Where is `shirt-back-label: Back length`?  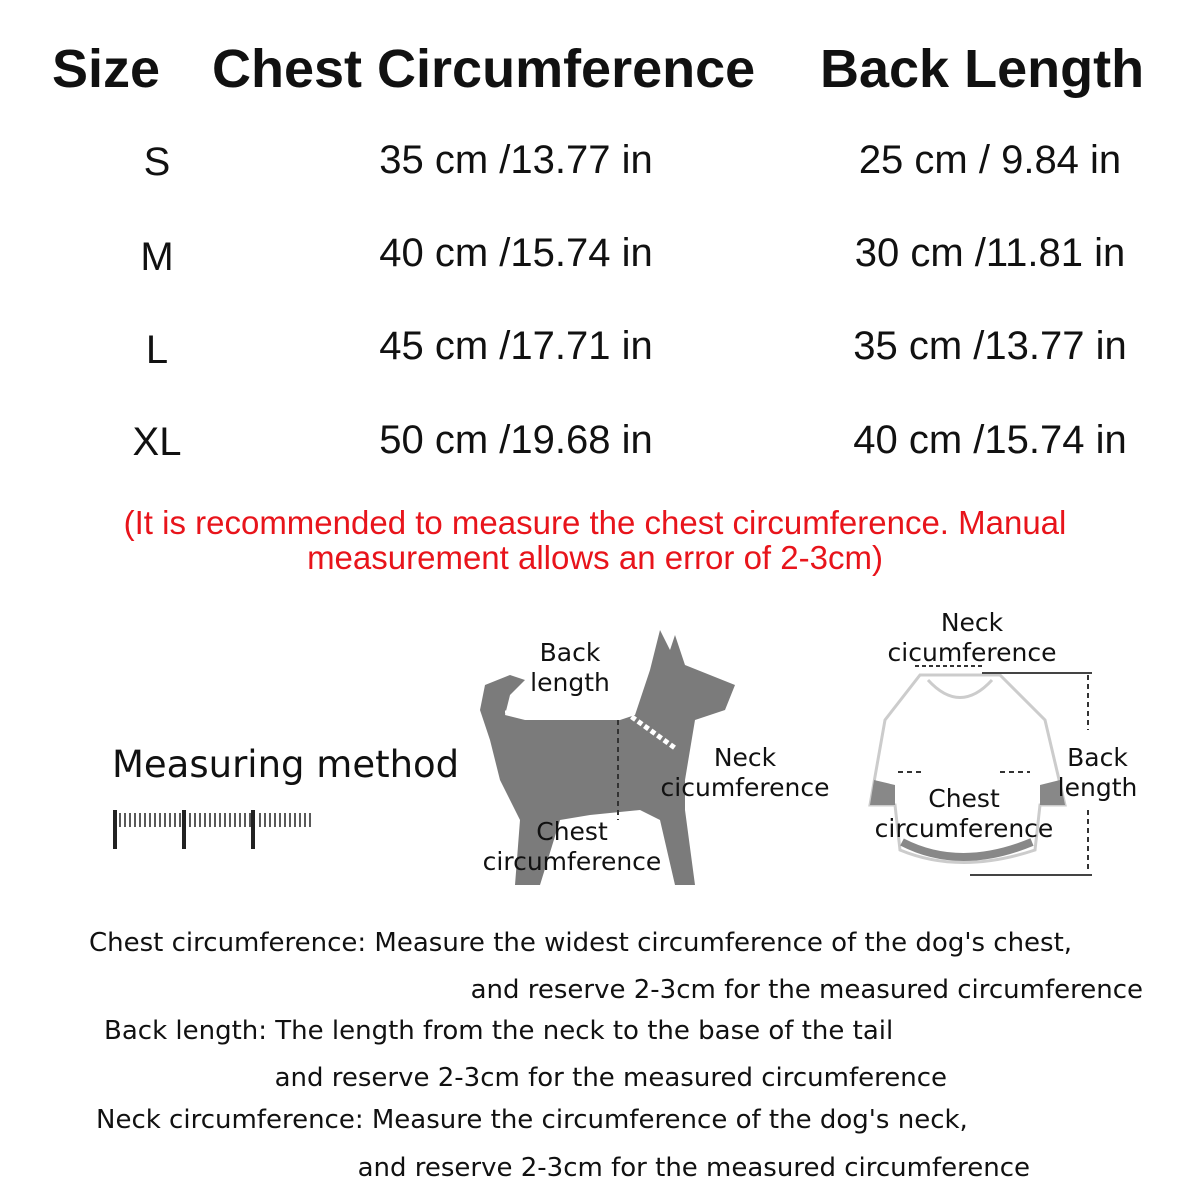
shirt-back-label: Back length is located at coordinates (1097, 773).